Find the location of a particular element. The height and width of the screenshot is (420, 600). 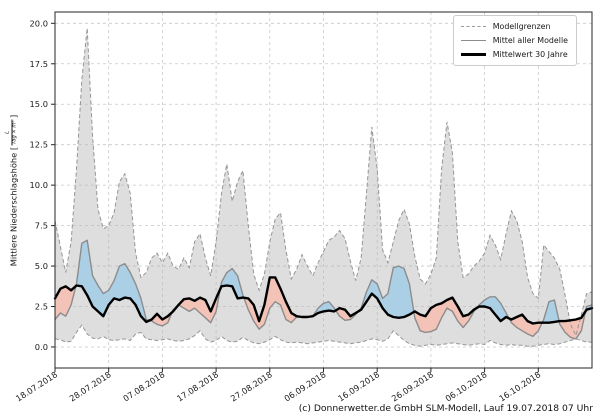

y-axis-unit-fraction: L Tag × m² is located at coordinates (11, 132).